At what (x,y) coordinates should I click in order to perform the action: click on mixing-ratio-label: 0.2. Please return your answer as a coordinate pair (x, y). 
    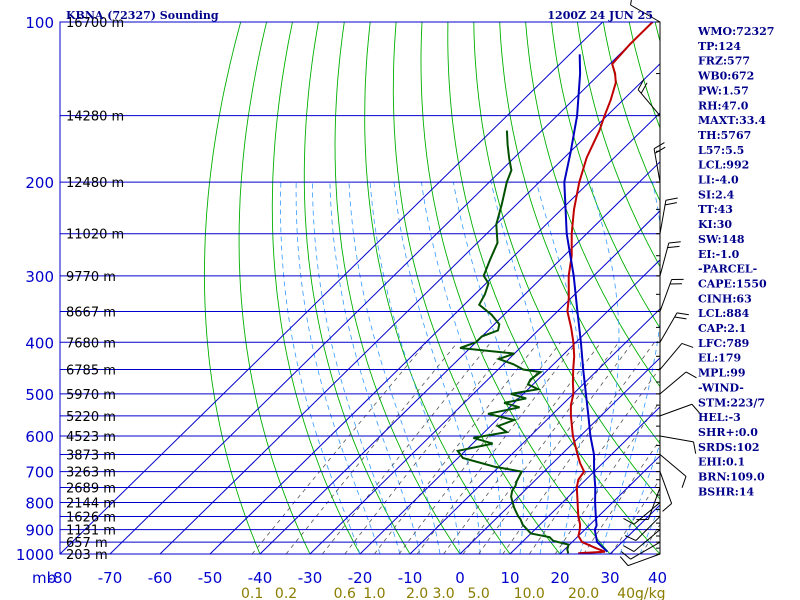
    Looking at the image, I should click on (286, 593).